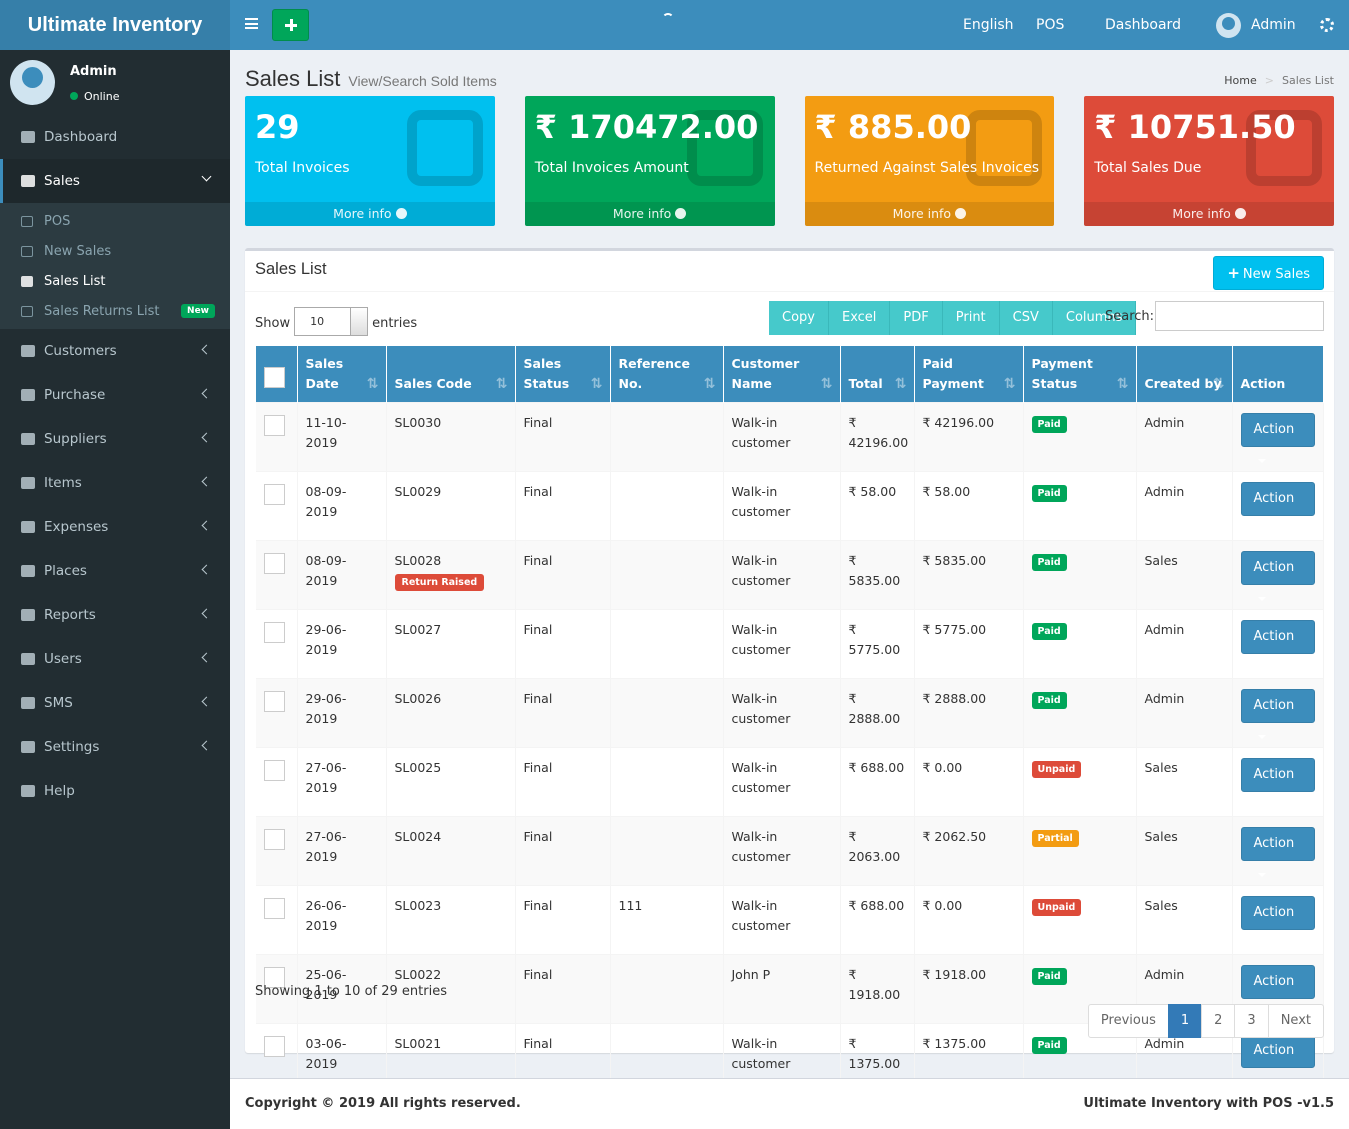 The image size is (1349, 1129). What do you see at coordinates (115, 791) in the screenshot?
I see `menu-item: Help` at bounding box center [115, 791].